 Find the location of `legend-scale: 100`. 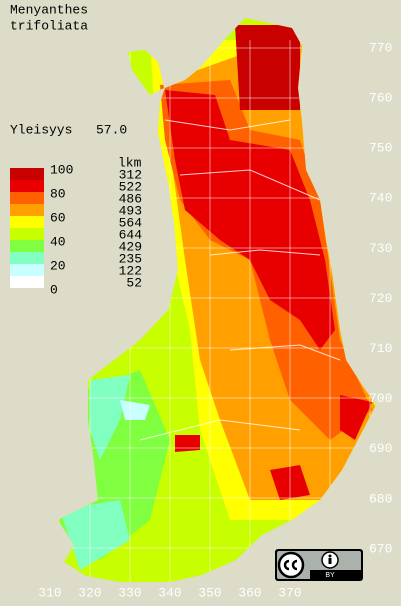

legend-scale: 100 is located at coordinates (61, 169).